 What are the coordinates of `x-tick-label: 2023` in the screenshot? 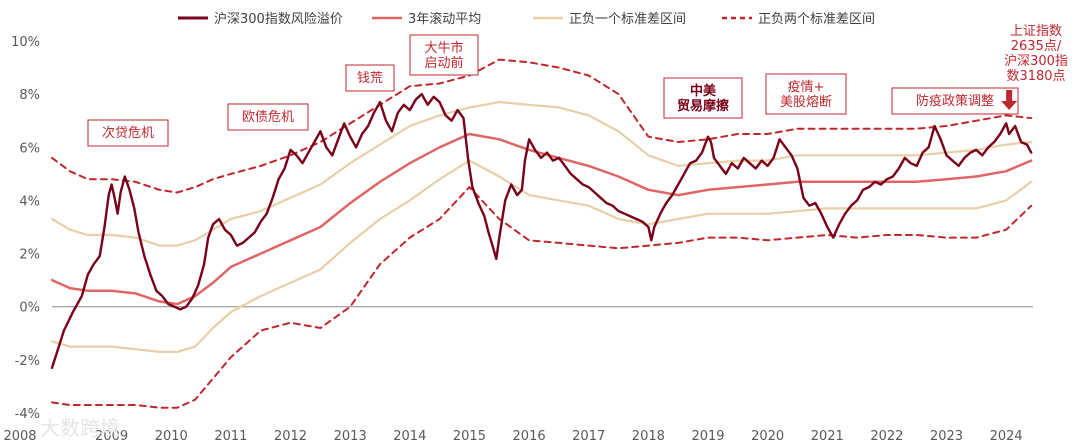 It's located at (946, 436).